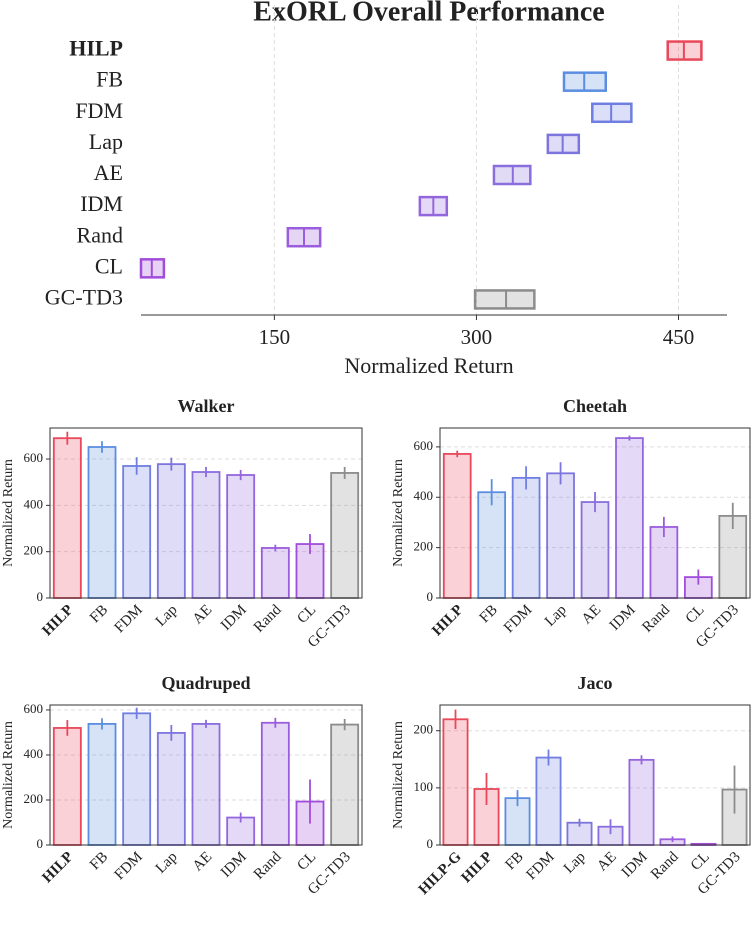  I want to click on x-axis-label: Normalized Return, so click(428, 365).